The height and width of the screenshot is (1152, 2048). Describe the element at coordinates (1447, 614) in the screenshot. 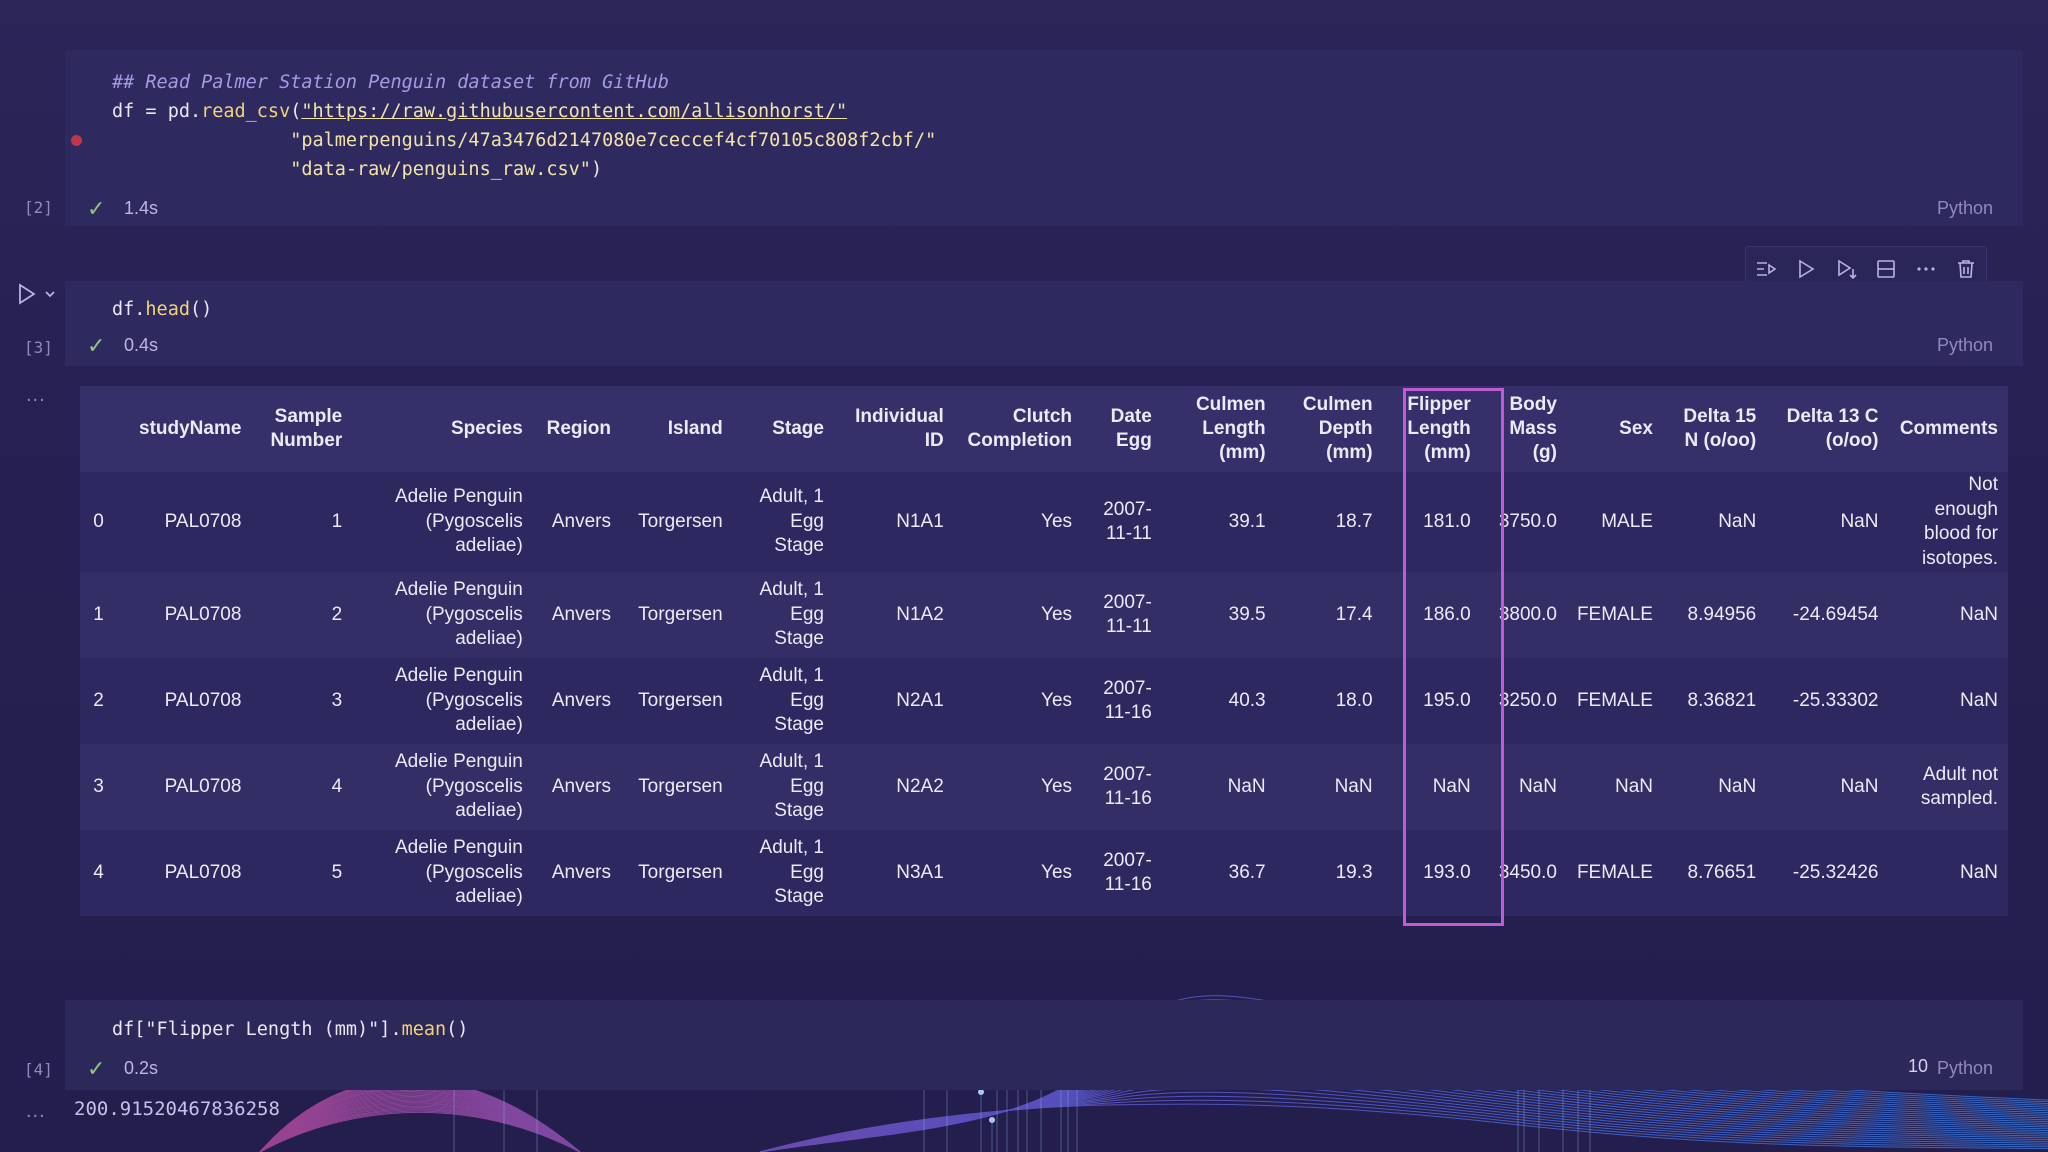

I see `table-cell: 186.0` at that location.